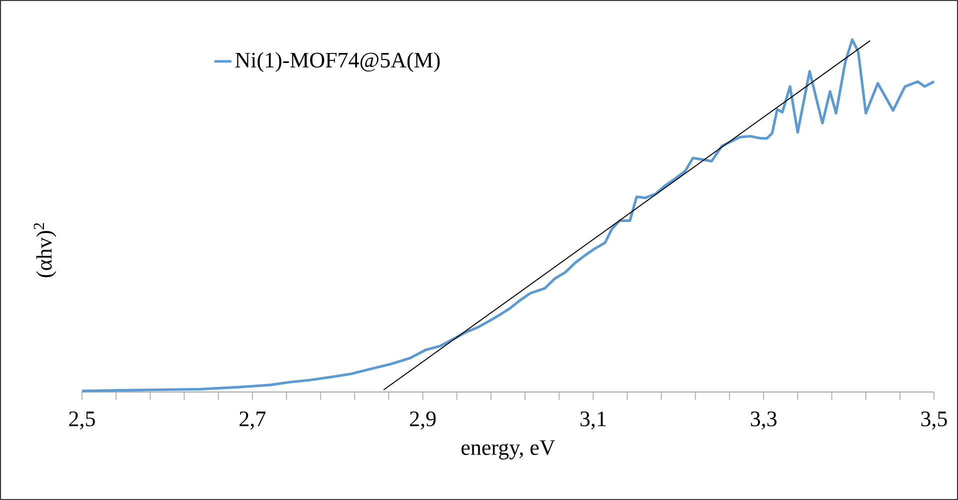 The width and height of the screenshot is (958, 500). I want to click on x-tick-label: 2,7, so click(253, 421).